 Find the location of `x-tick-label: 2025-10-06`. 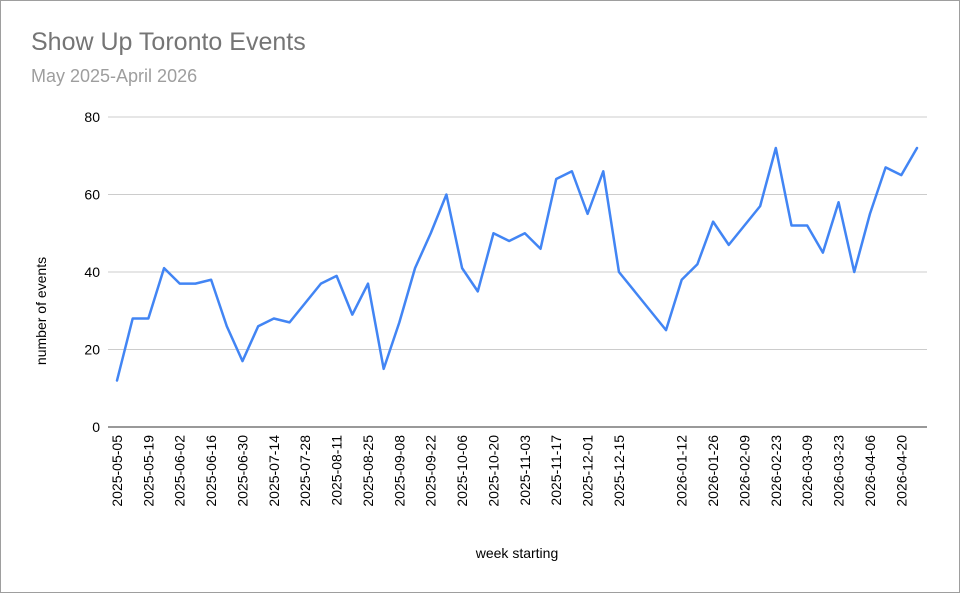

x-tick-label: 2025-10-06 is located at coordinates (462, 471).